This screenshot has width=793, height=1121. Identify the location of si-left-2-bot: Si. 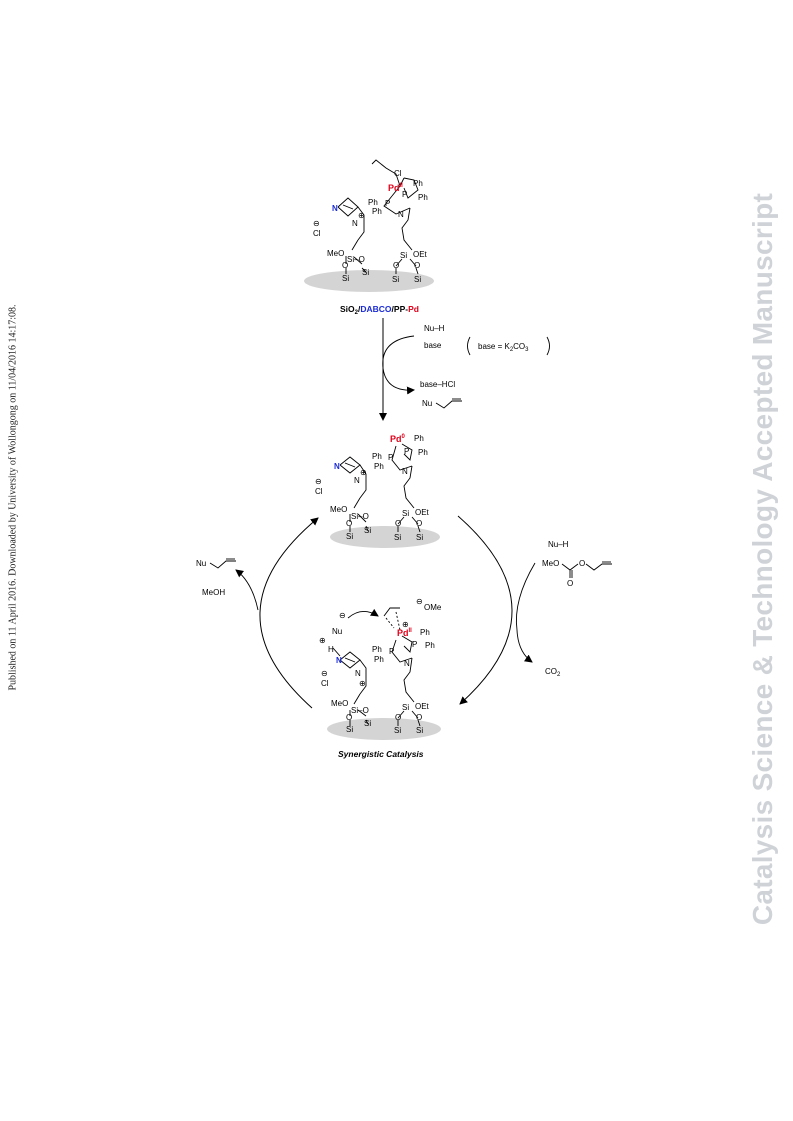
(367, 723).